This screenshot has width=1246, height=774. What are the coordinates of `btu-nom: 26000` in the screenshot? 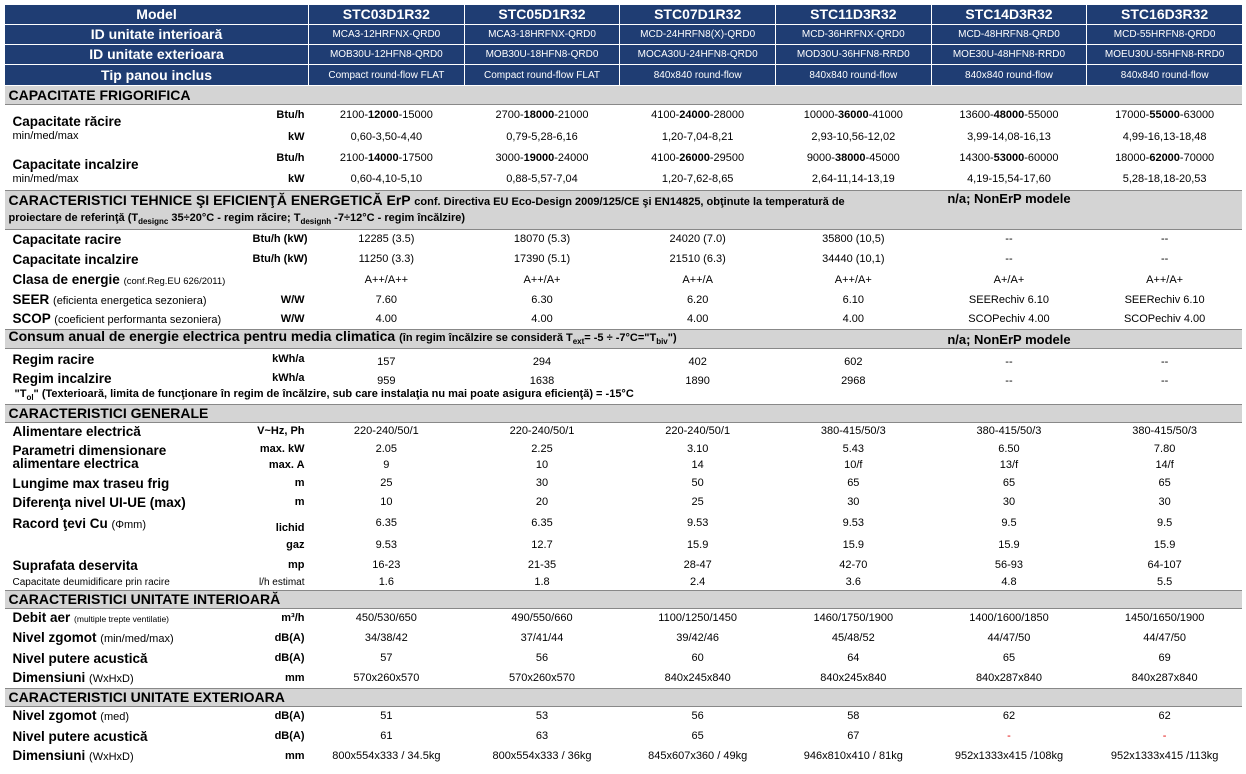 It's located at (694, 158).